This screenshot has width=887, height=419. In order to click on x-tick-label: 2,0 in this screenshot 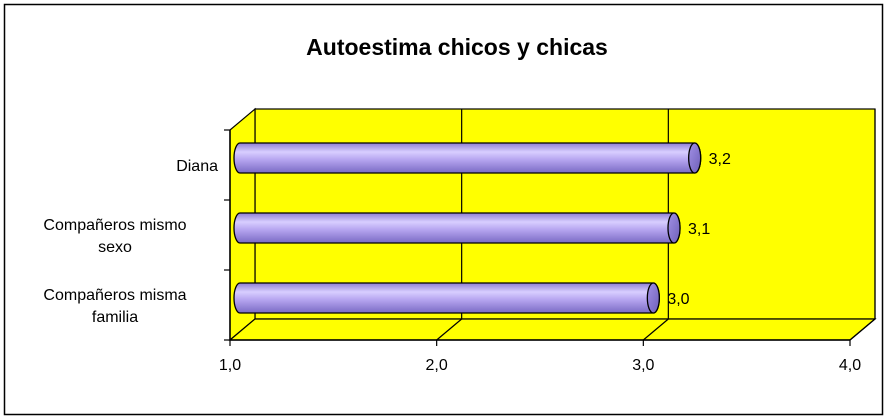, I will do `click(437, 365)`.